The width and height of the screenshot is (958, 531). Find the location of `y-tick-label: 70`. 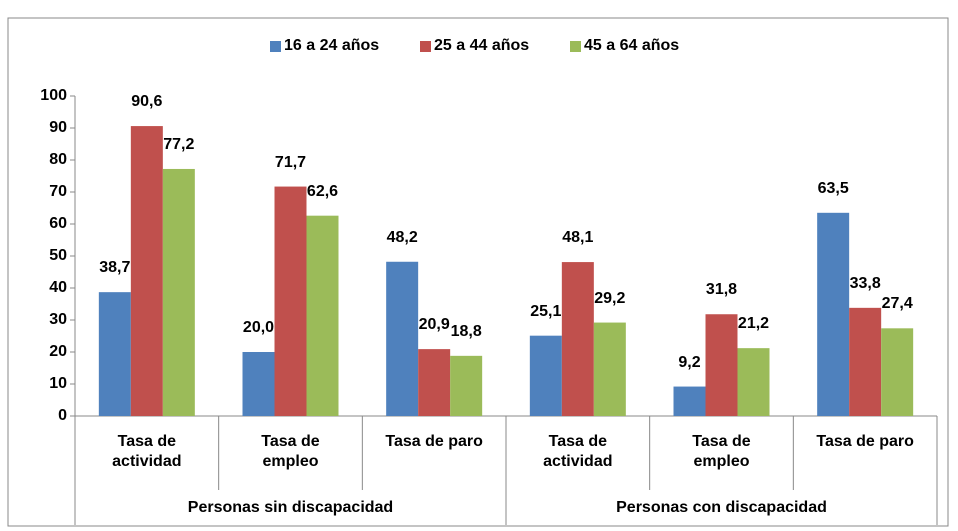

y-tick-label: 70 is located at coordinates (58, 191).